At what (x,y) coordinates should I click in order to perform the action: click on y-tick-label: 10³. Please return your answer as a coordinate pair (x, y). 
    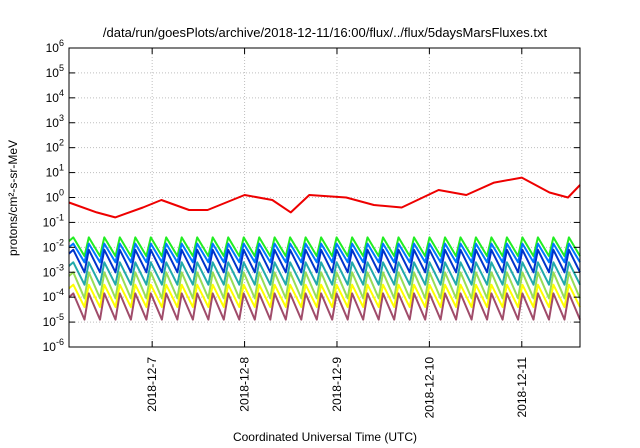
    Looking at the image, I should click on (55, 121).